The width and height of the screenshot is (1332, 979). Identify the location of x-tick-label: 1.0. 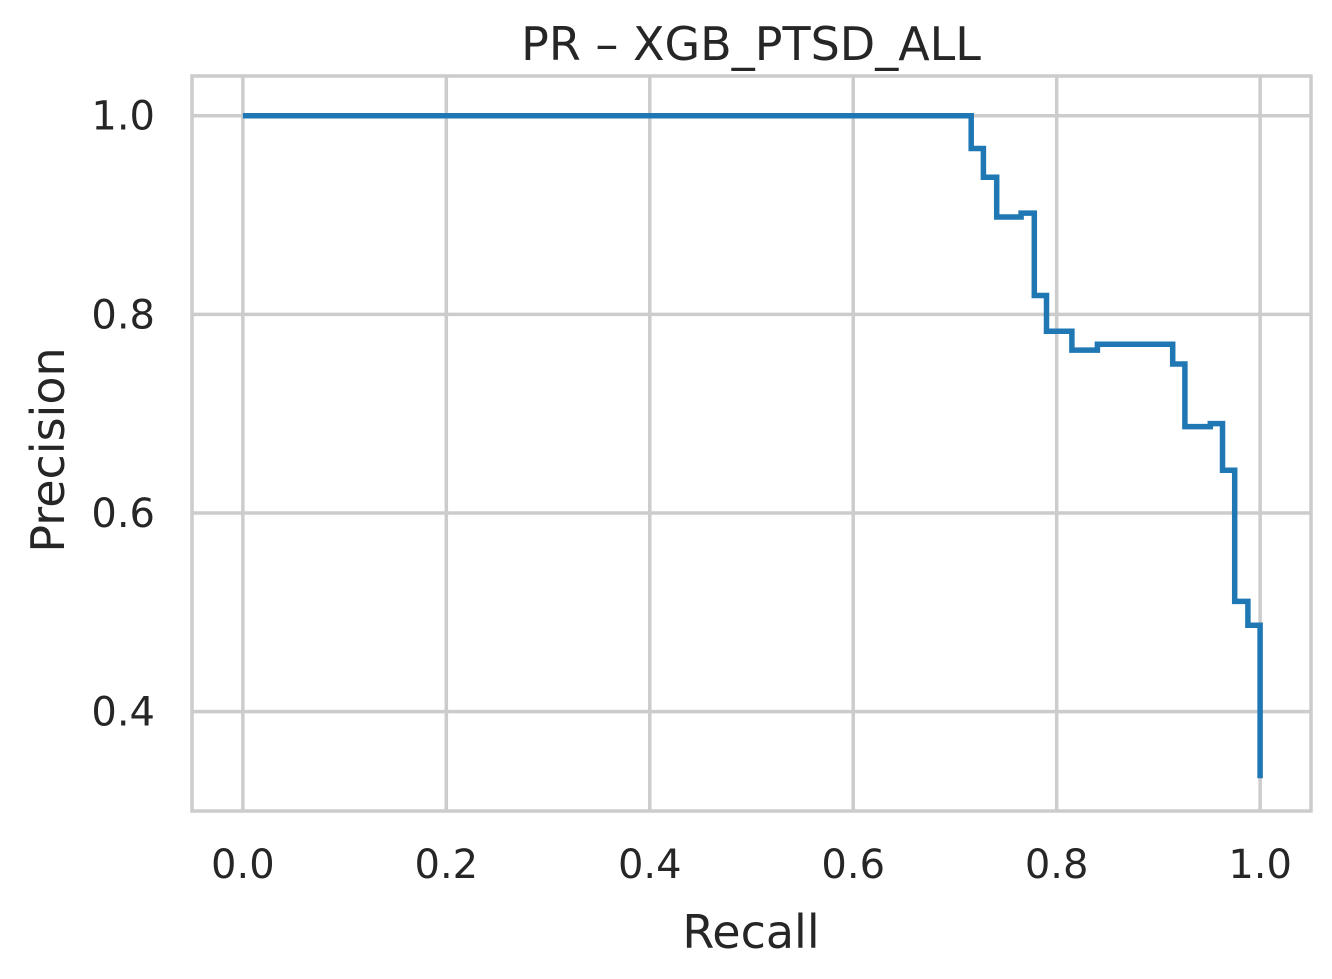
(1260, 865).